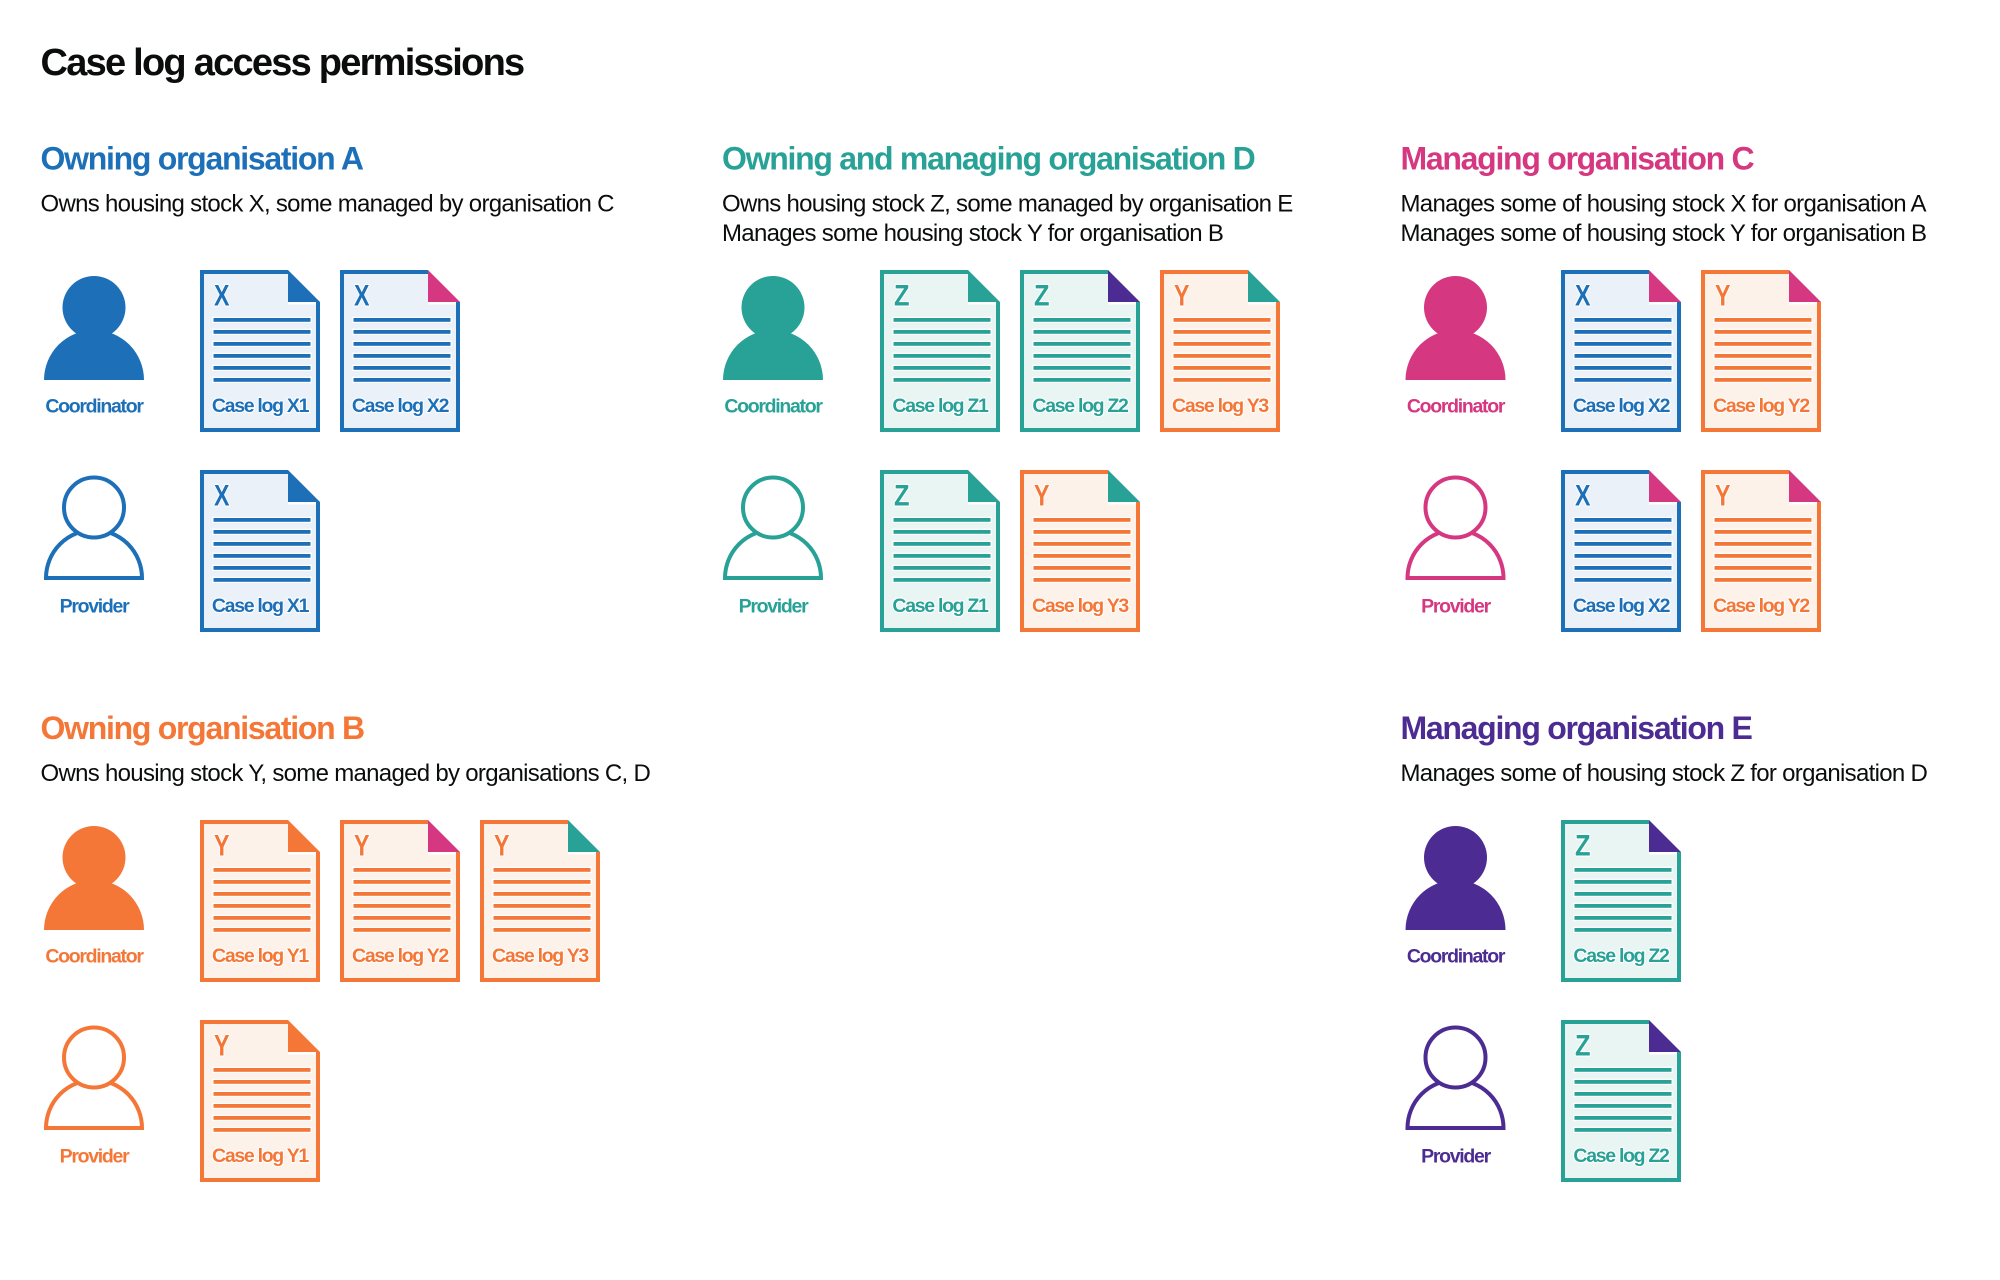  I want to click on svg-text: Managing organisation E, so click(1577, 728).